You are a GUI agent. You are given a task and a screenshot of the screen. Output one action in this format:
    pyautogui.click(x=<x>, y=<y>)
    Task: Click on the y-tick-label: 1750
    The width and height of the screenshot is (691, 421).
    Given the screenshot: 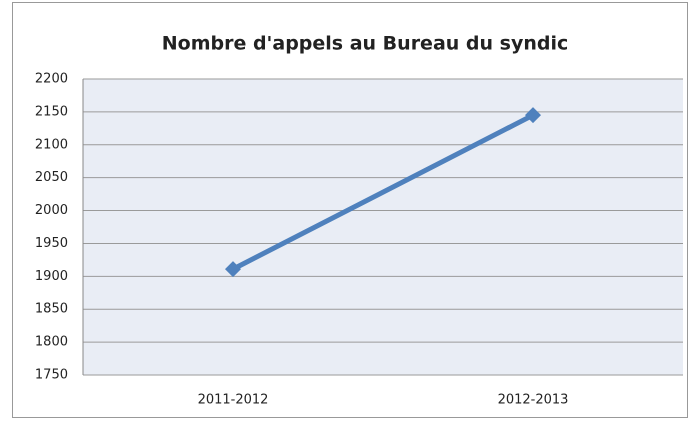 What is the action you would take?
    pyautogui.click(x=51, y=375)
    